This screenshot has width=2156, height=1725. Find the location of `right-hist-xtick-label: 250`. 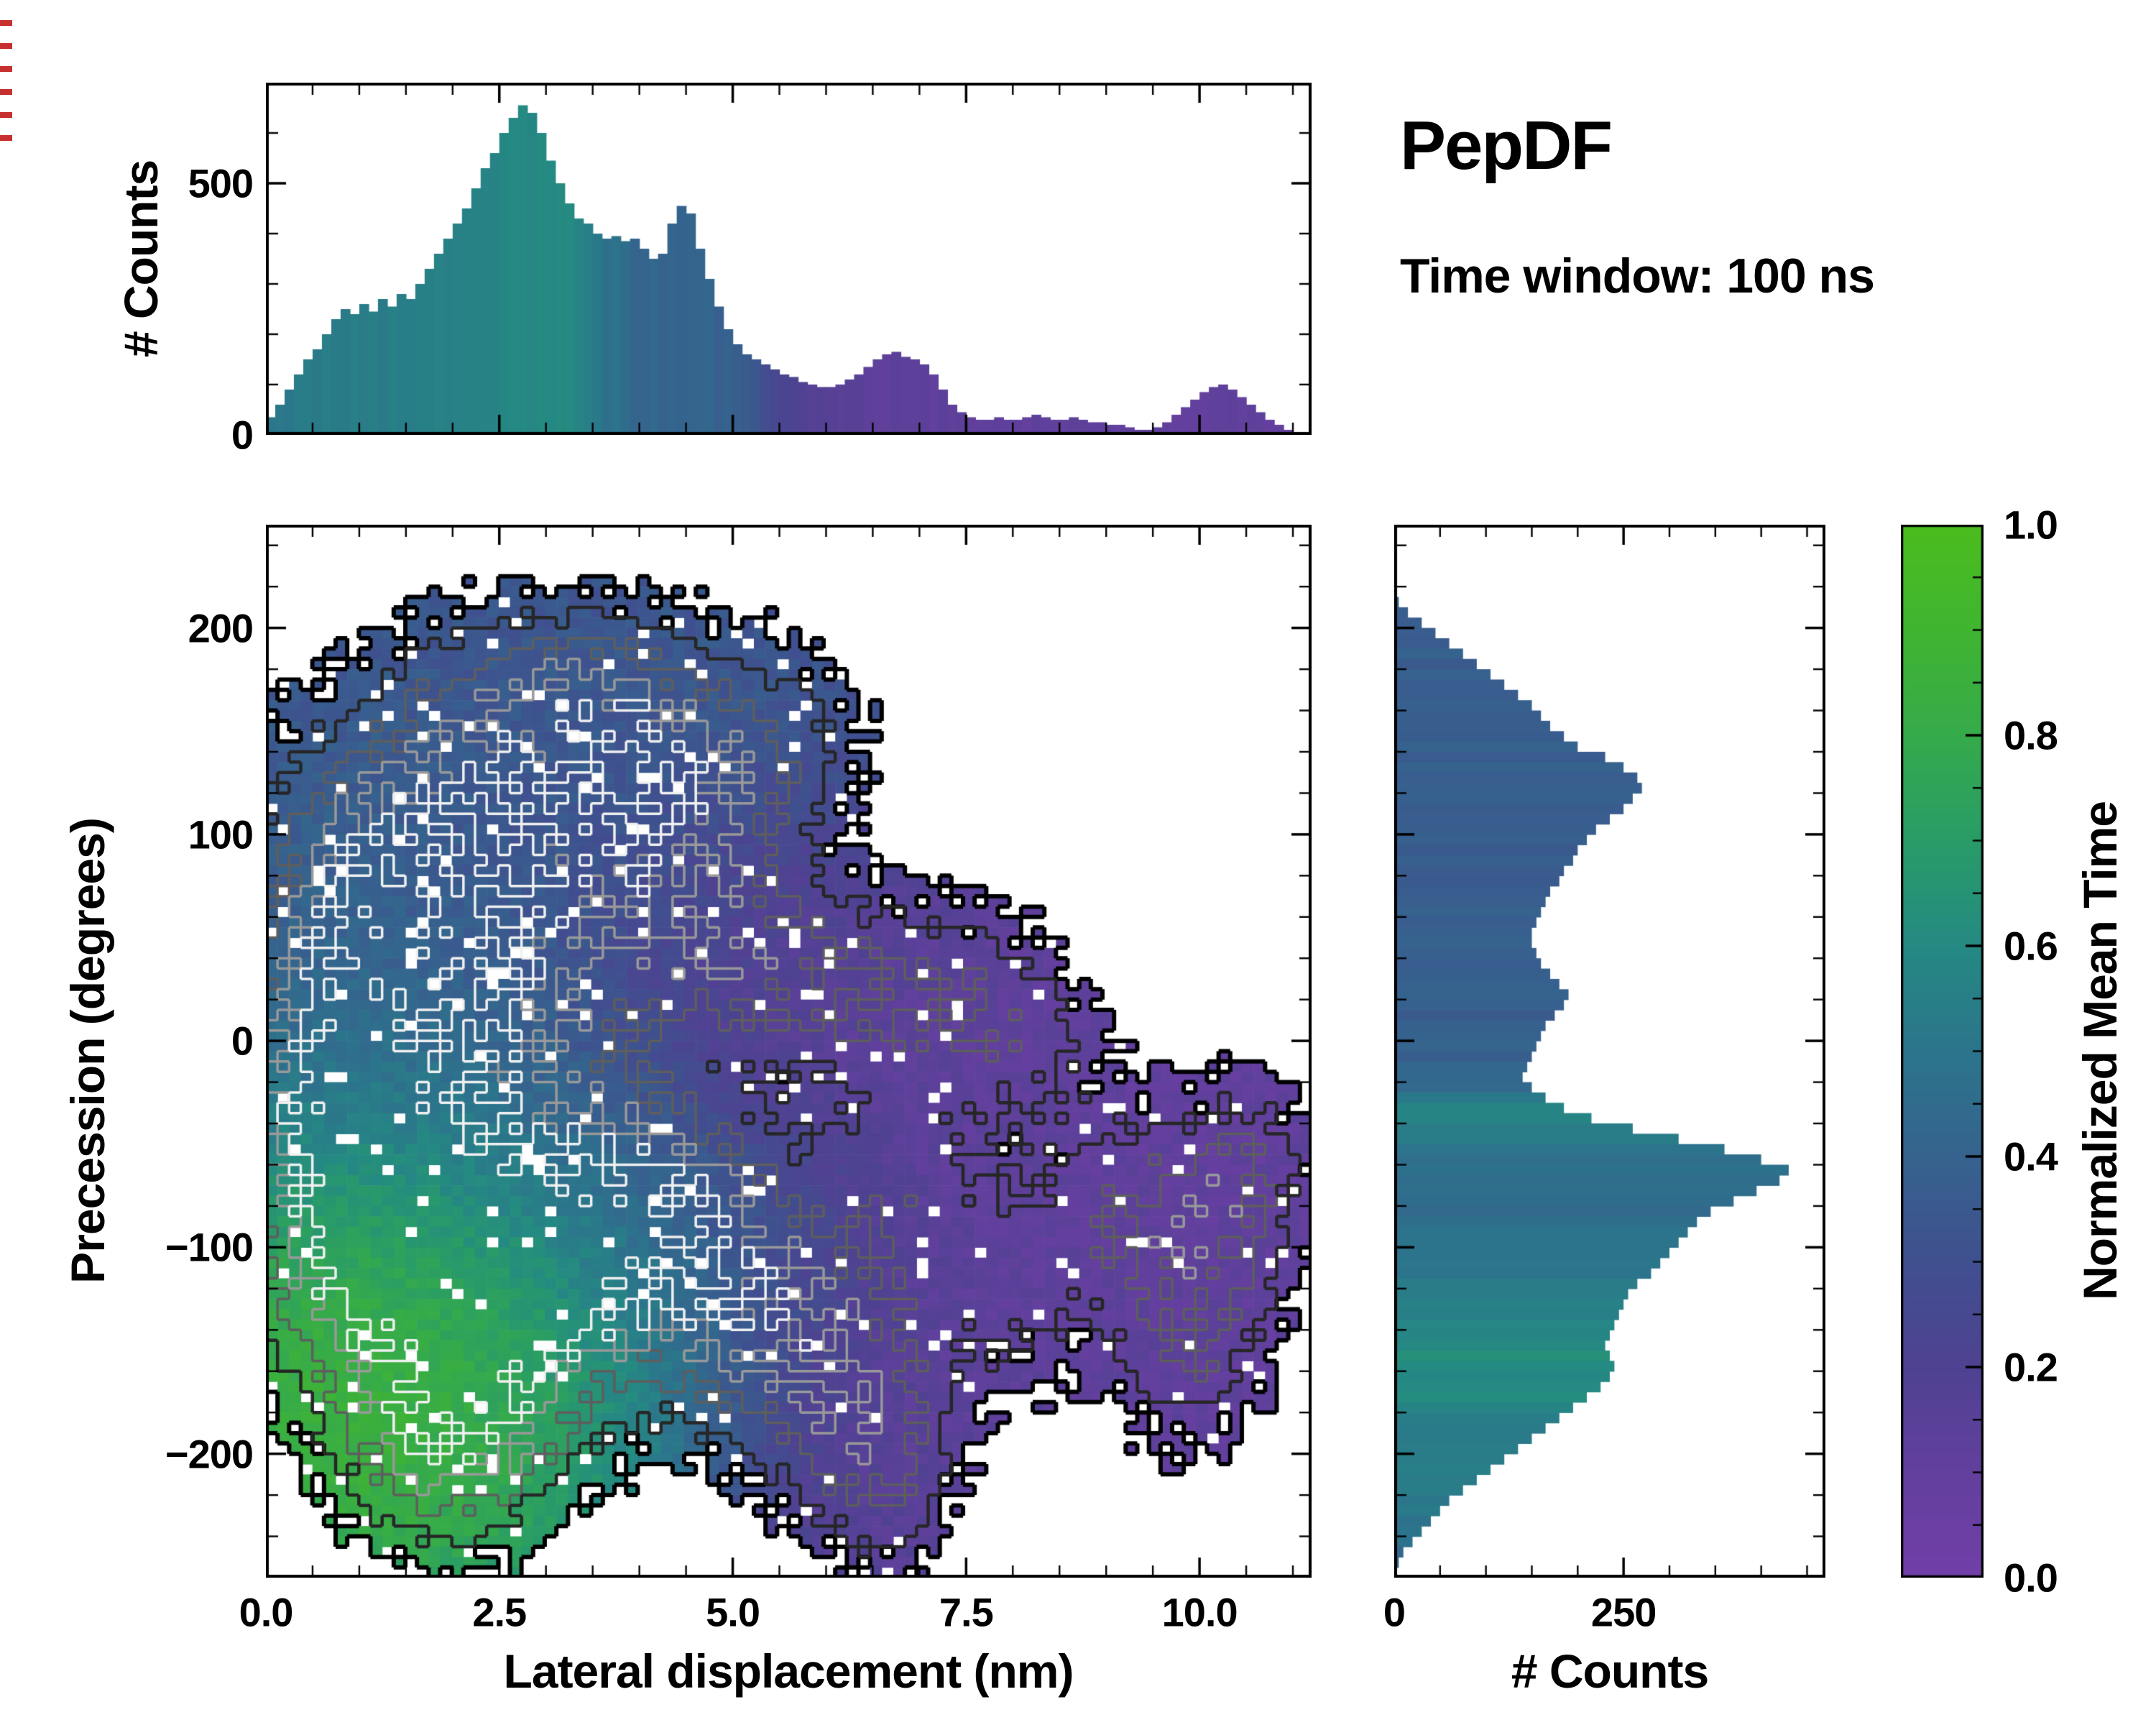

right-hist-xtick-label: 250 is located at coordinates (1624, 1612).